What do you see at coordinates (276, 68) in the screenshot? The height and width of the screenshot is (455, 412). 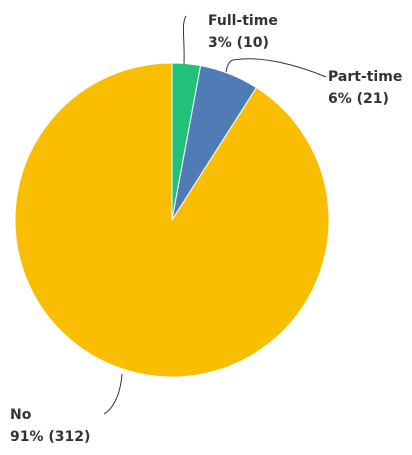 I see `leader-line-part-time` at bounding box center [276, 68].